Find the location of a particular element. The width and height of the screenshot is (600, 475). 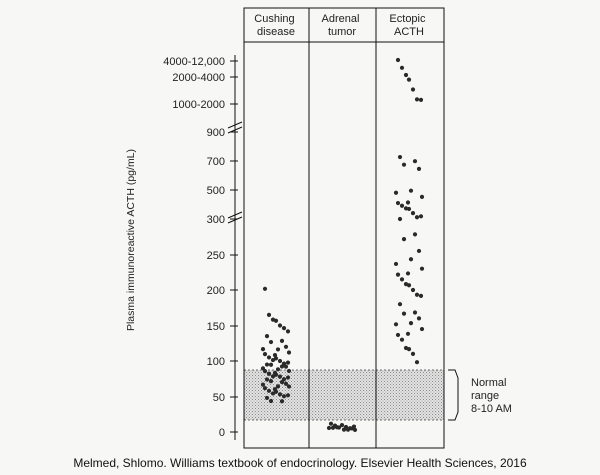

y-axis-break is located at coordinates (235, 172).